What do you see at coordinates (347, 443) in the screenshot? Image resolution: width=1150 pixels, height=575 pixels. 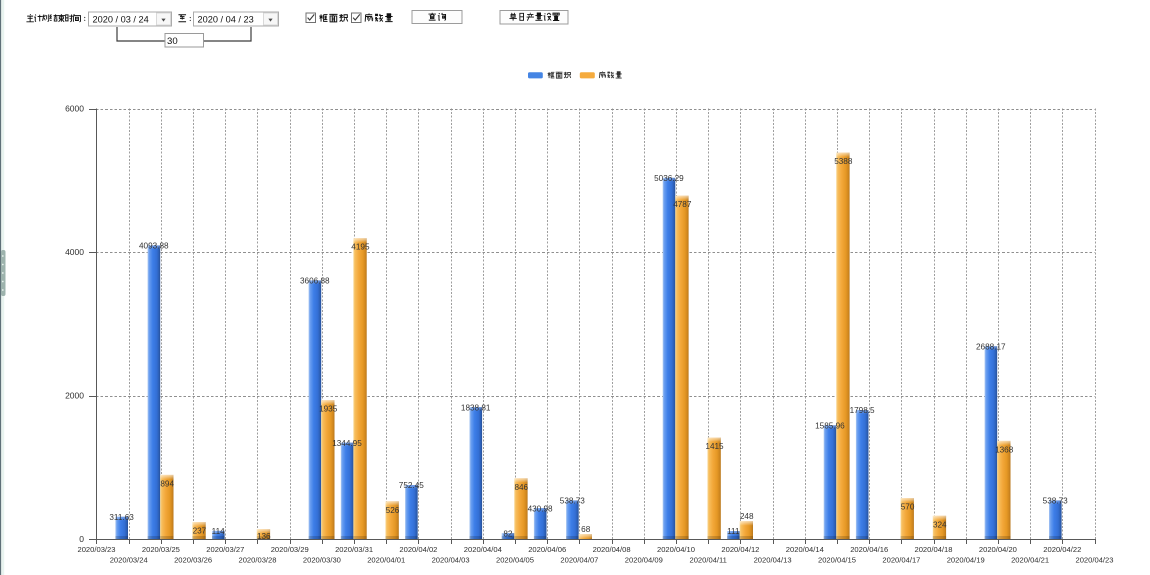 I see `svg-text: 1344.95` at bounding box center [347, 443].